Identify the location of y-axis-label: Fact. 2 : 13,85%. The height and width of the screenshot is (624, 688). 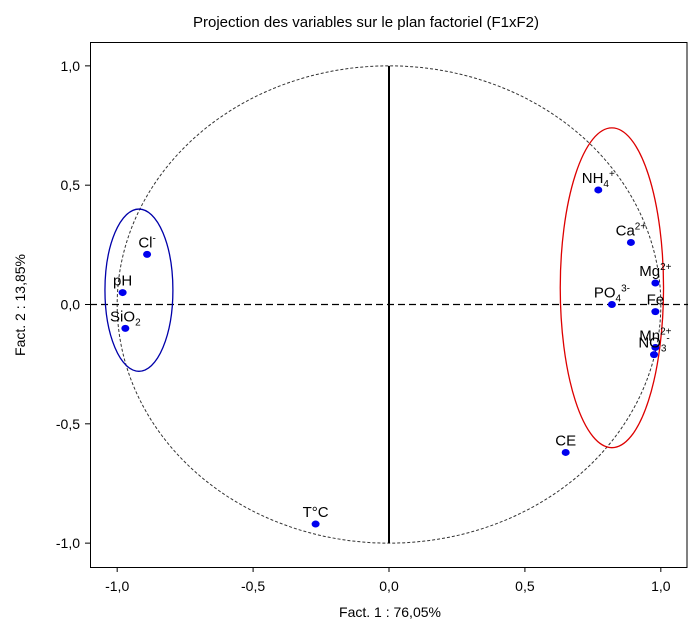
(20, 305).